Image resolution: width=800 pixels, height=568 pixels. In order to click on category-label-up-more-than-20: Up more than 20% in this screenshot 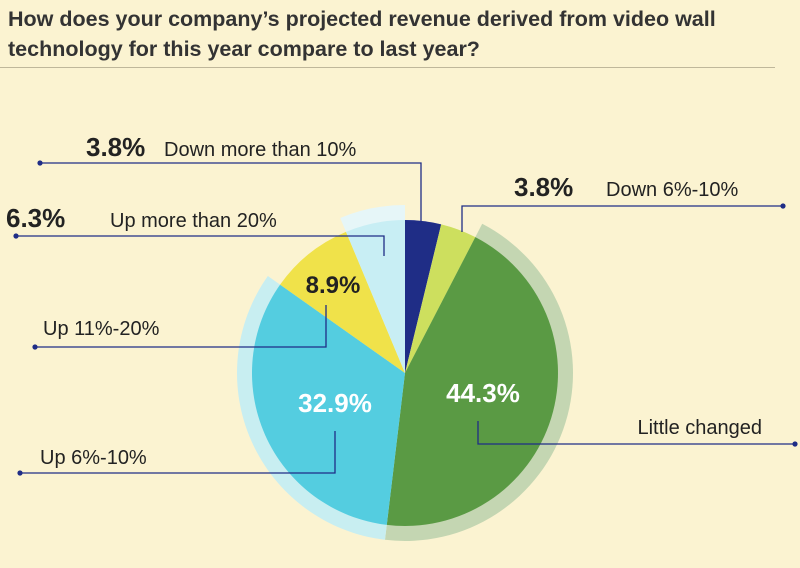, I will do `click(193, 221)`.